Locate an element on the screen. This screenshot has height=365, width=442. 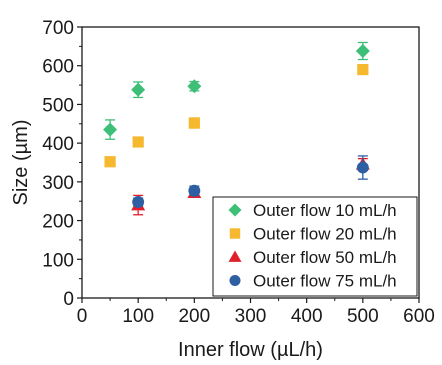
y-tick-label: 300 is located at coordinates (58, 183).